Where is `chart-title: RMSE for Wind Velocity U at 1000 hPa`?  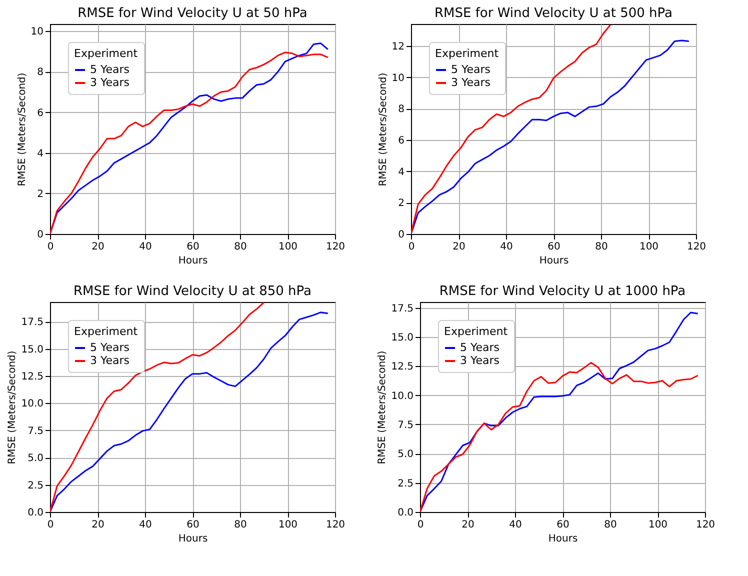 chart-title: RMSE for Wind Velocity U at 1000 hPa is located at coordinates (562, 291).